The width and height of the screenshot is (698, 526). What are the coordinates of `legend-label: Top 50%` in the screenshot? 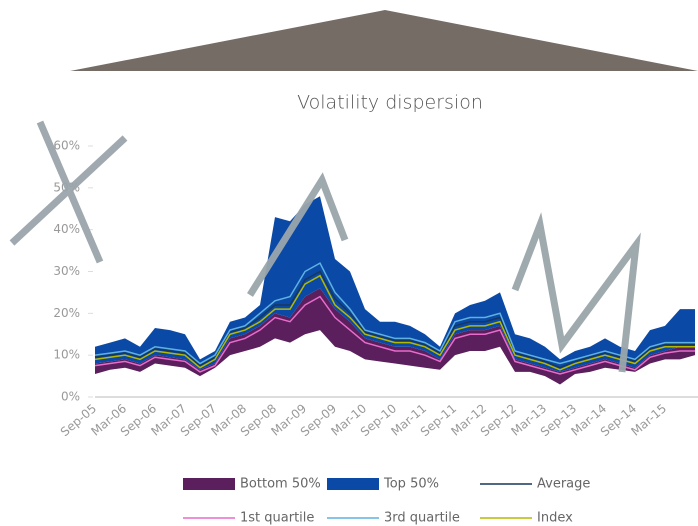 It's located at (411, 484).